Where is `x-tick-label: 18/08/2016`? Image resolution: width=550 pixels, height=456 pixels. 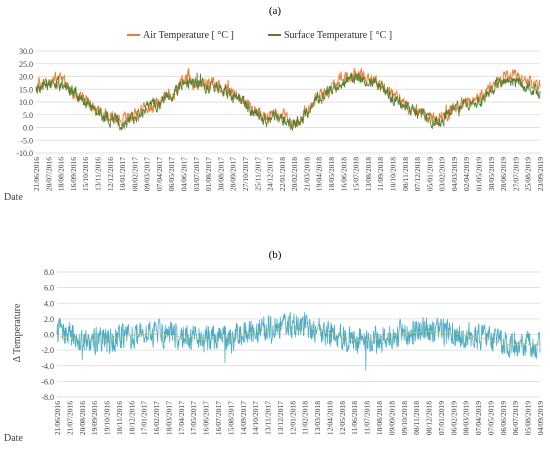 x-tick-label: 18/08/2016 is located at coordinates (61, 174).